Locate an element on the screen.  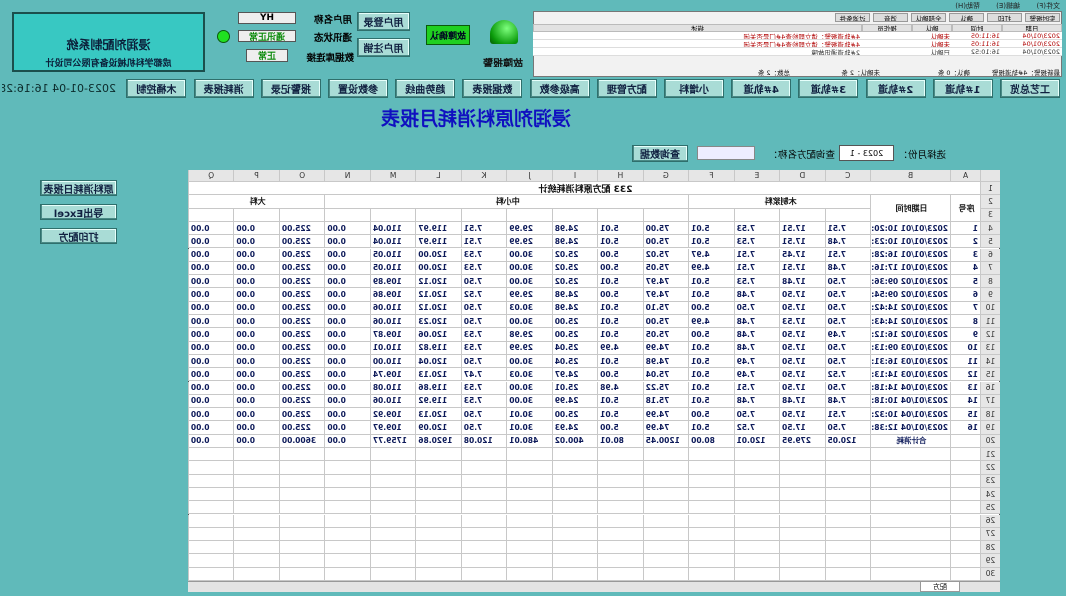
logout-button: 用户注销 is located at coordinates (383, 47).